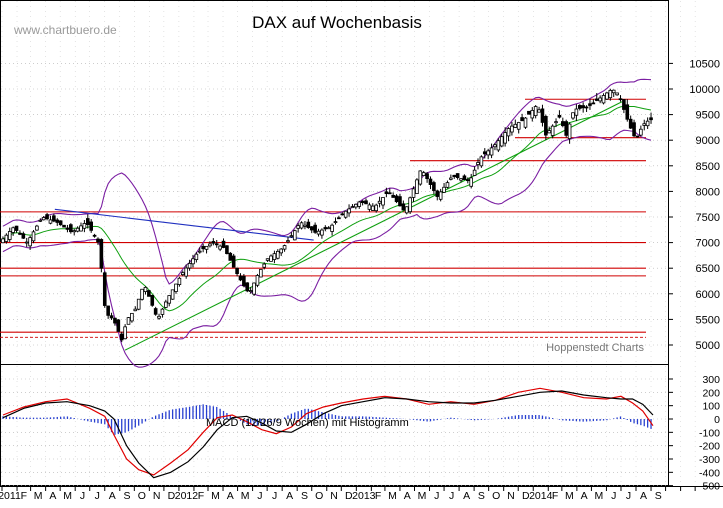  What do you see at coordinates (717, 420) in the screenshot?
I see `macd-tick-label: 0` at bounding box center [717, 420].